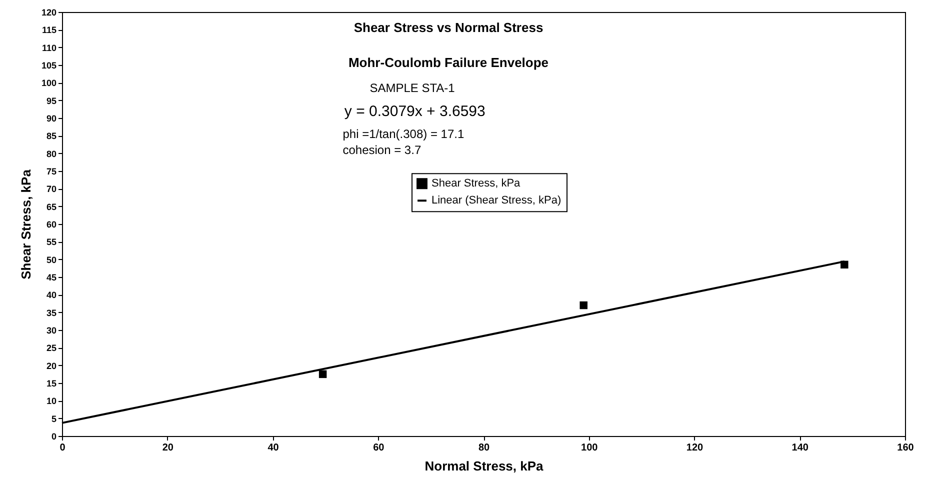 The width and height of the screenshot is (932, 500). I want to click on y-tick-label: 65, so click(51, 207).